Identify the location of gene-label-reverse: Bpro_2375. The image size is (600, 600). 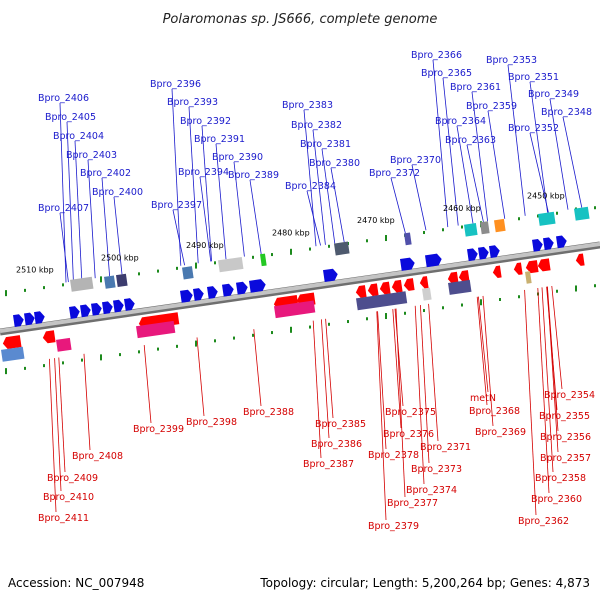
(410, 412).